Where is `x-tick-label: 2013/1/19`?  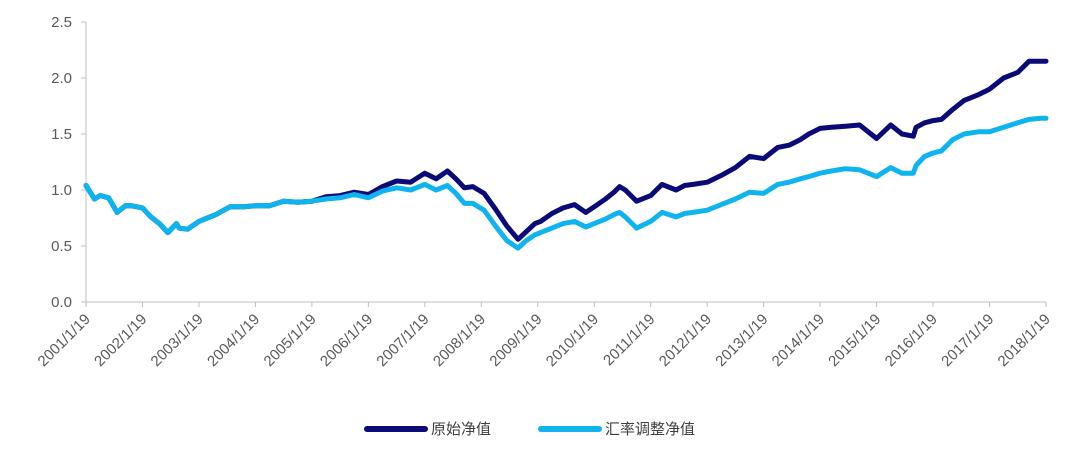
x-tick-label: 2013/1/19 is located at coordinates (741, 340).